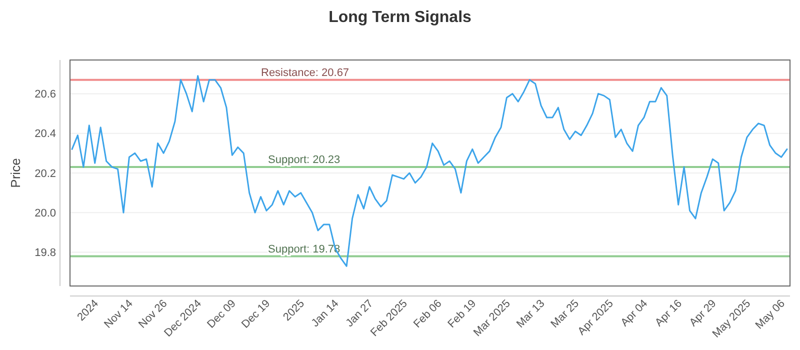 This screenshot has height=350, width=800. Describe the element at coordinates (400, 17) in the screenshot. I see `chart-title: Long Term Signals` at that location.